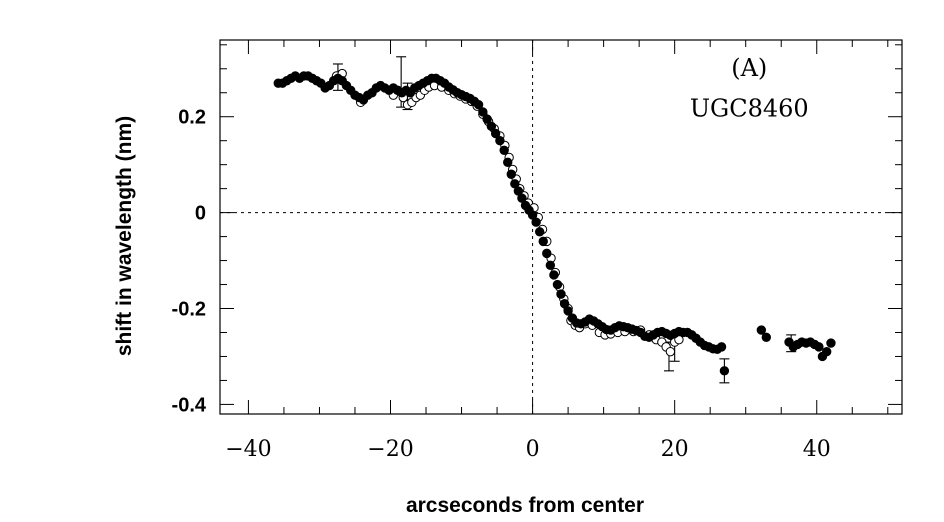 This screenshot has width=944, height=522. What do you see at coordinates (192, 118) in the screenshot?
I see `y-tick-label: 0.2` at bounding box center [192, 118].